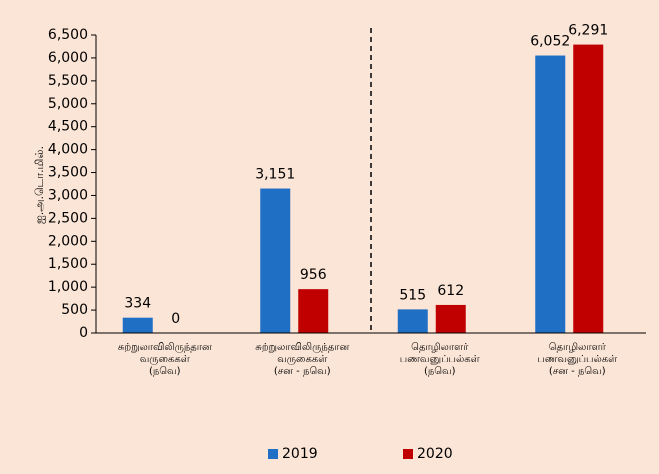  I want to click on value-label: 3,151, so click(275, 175).